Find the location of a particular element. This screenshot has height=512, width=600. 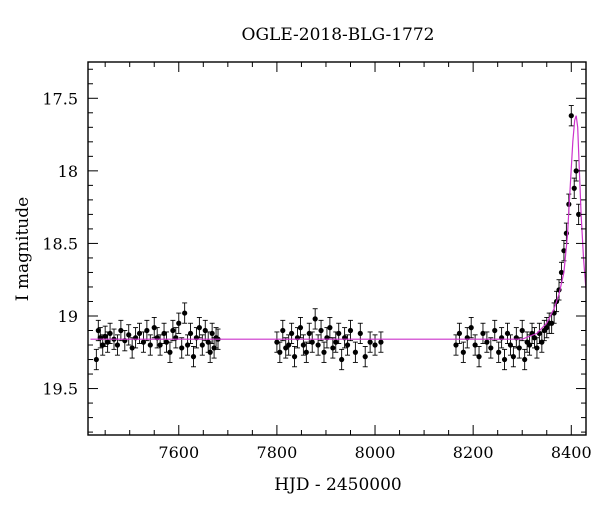

y-tick-label: 18.5 is located at coordinates (60, 243).